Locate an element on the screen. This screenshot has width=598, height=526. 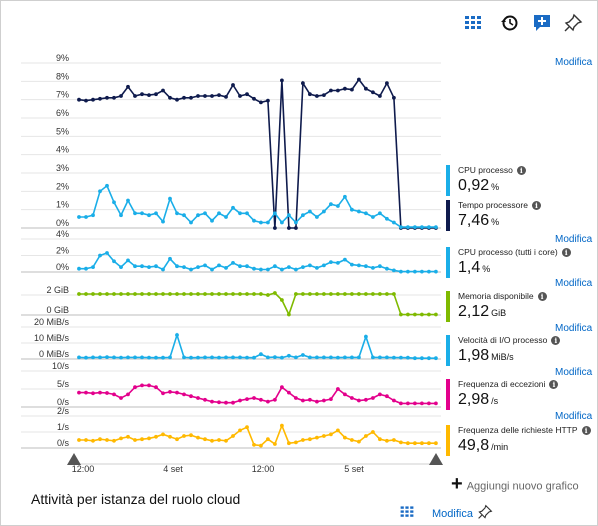
tile-cpu-processo: CPU processo i 0,92% is located at coordinates (520, 180).